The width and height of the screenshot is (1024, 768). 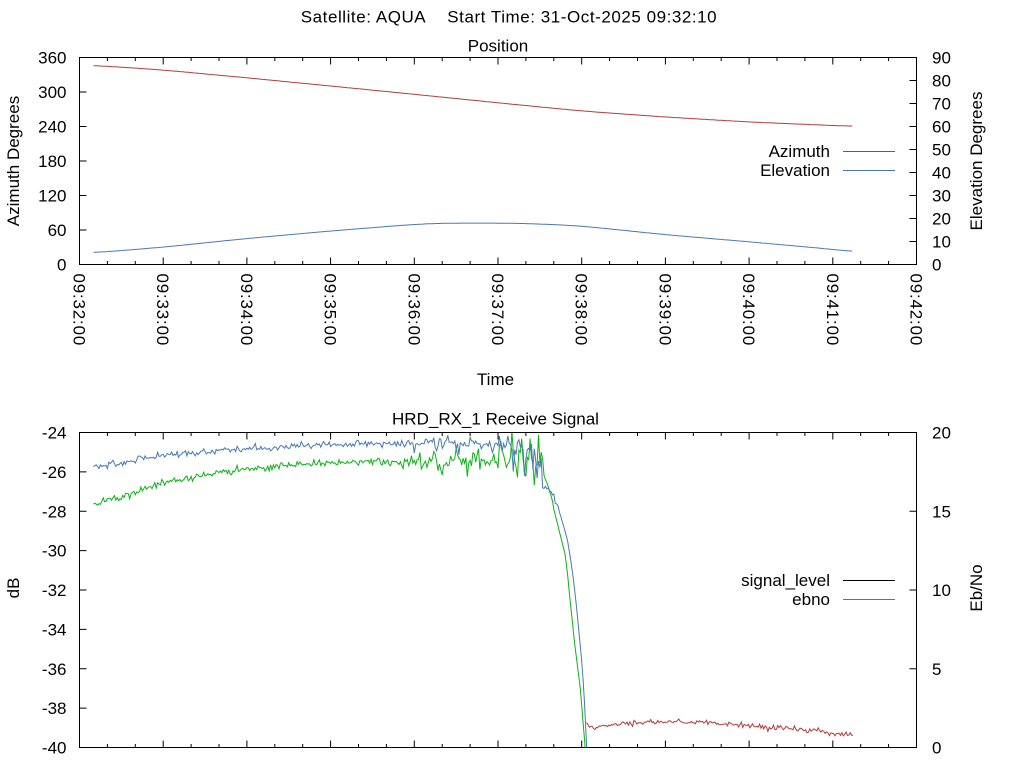 What do you see at coordinates (799, 151) in the screenshot?
I see `svg-text: Azimuth` at bounding box center [799, 151].